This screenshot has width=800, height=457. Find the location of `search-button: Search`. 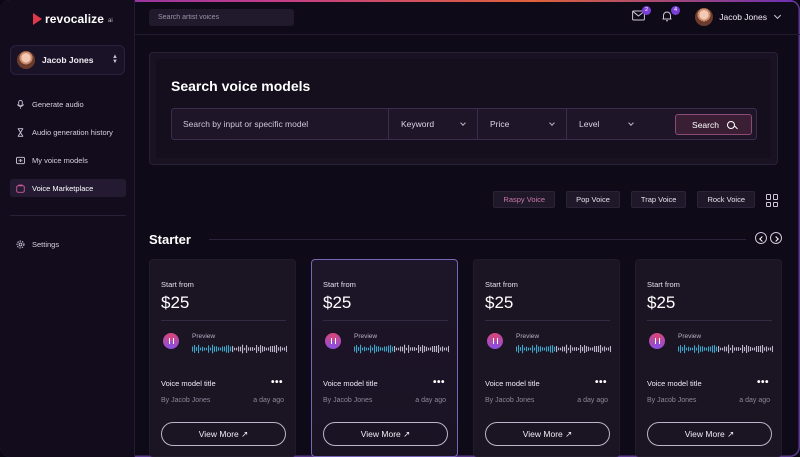

search-button: Search is located at coordinates (713, 124).